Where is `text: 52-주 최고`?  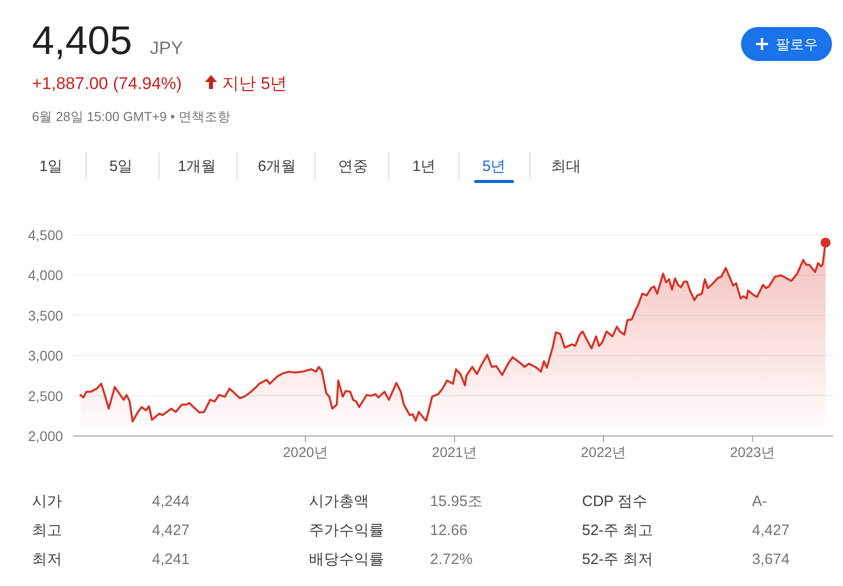
text: 52-주 최고 is located at coordinates (617, 530).